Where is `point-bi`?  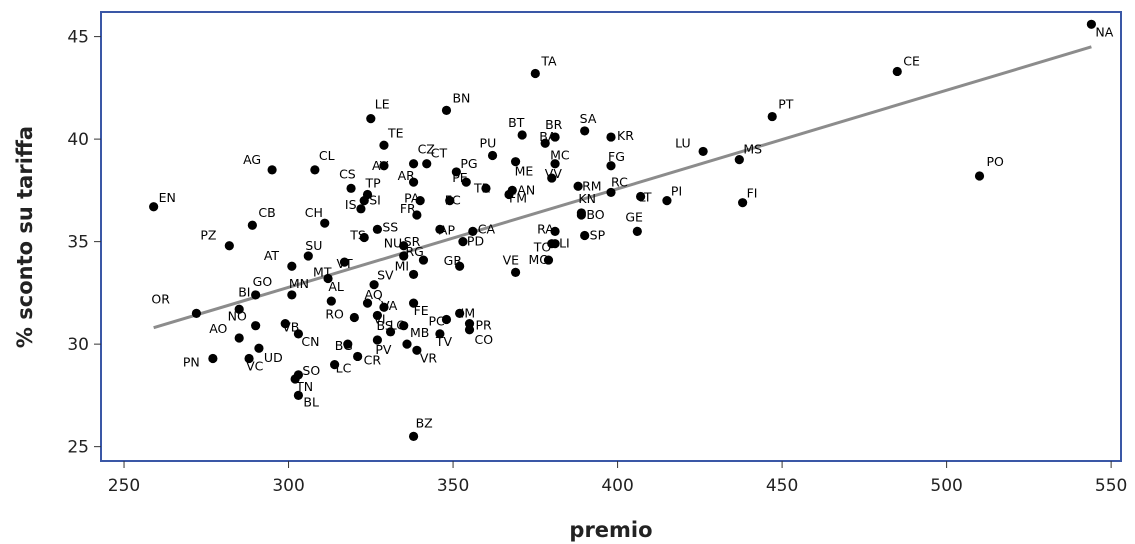
point-bi is located at coordinates (239, 309).